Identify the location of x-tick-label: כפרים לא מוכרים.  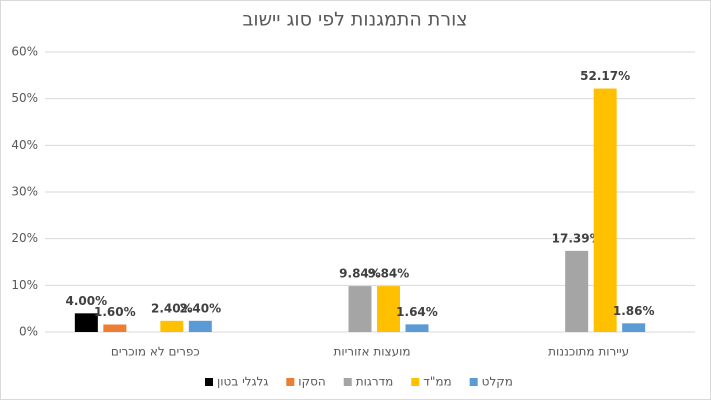
(155, 352).